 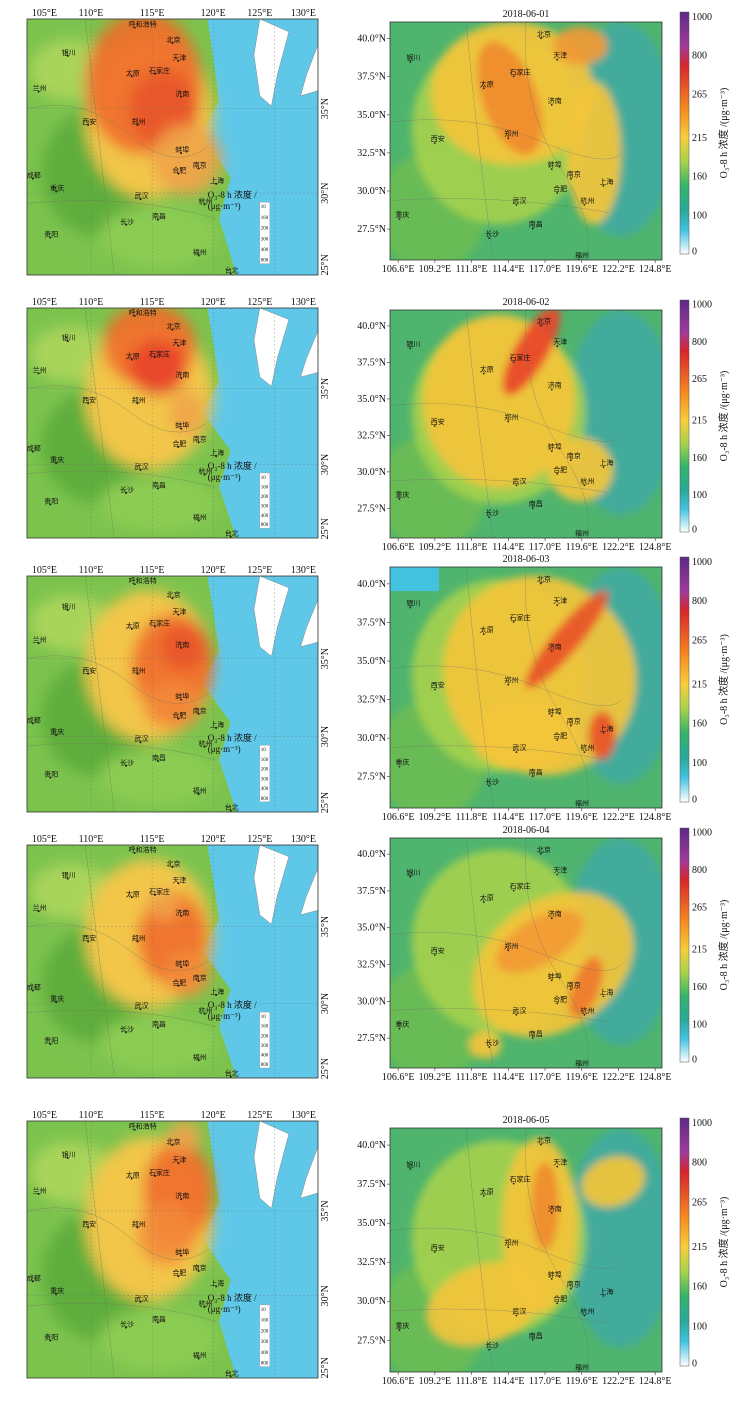 What do you see at coordinates (702, 305) in the screenshot?
I see `colorbar-tick: 1000` at bounding box center [702, 305].